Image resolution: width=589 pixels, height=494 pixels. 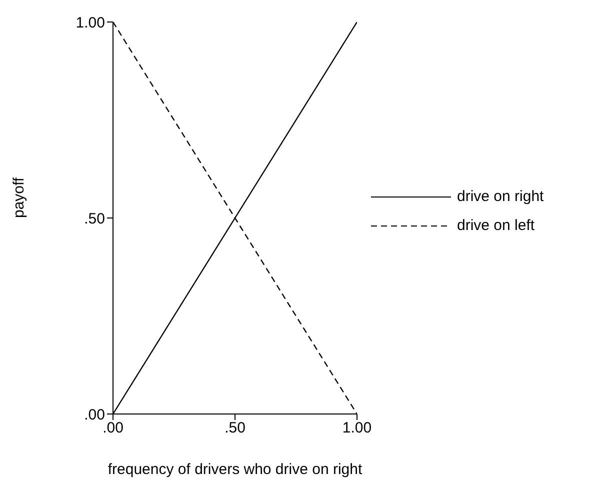 I want to click on x-tick-label: .00, so click(x=113, y=428).